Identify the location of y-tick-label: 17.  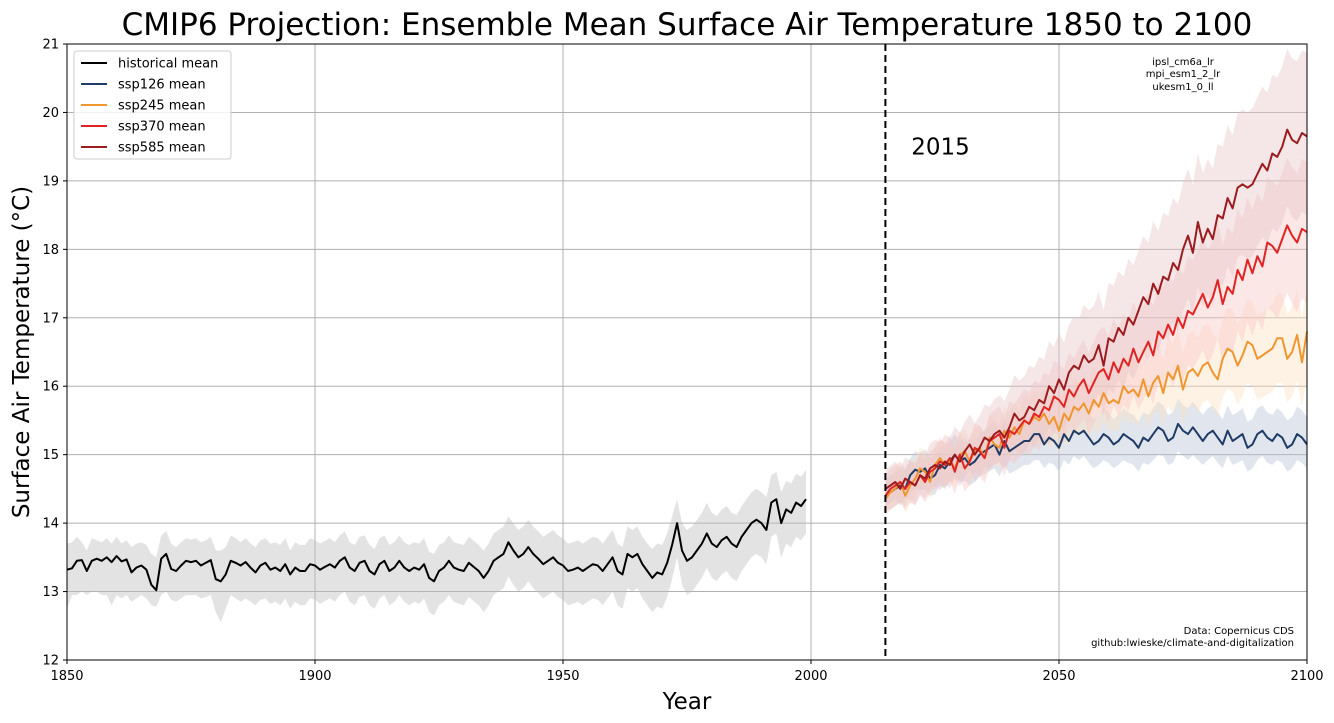
(50, 318).